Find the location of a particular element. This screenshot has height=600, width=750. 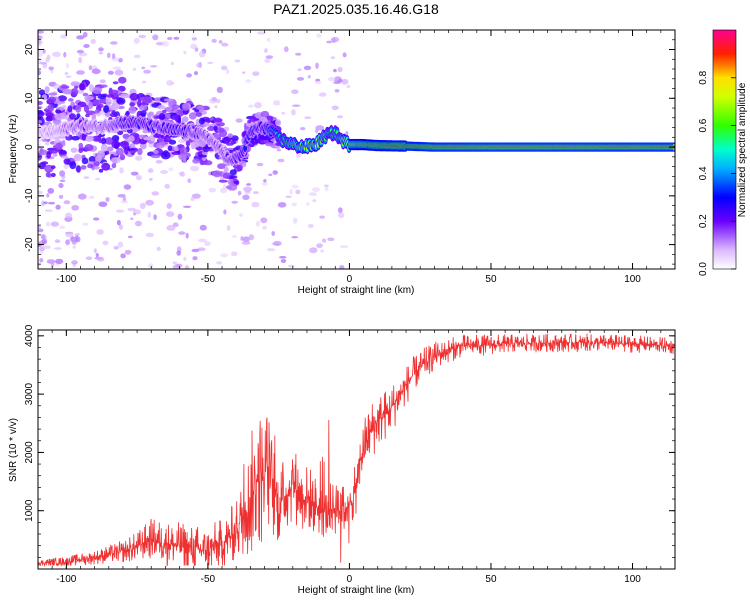

x-tick-label: 100 is located at coordinates (632, 279).